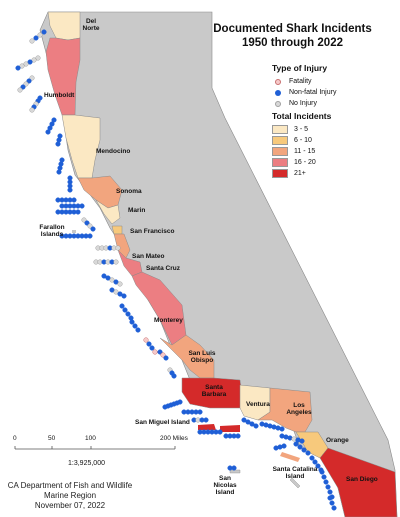 This screenshot has height=517, width=400. I want to click on county-san-diego, so click(358, 482).